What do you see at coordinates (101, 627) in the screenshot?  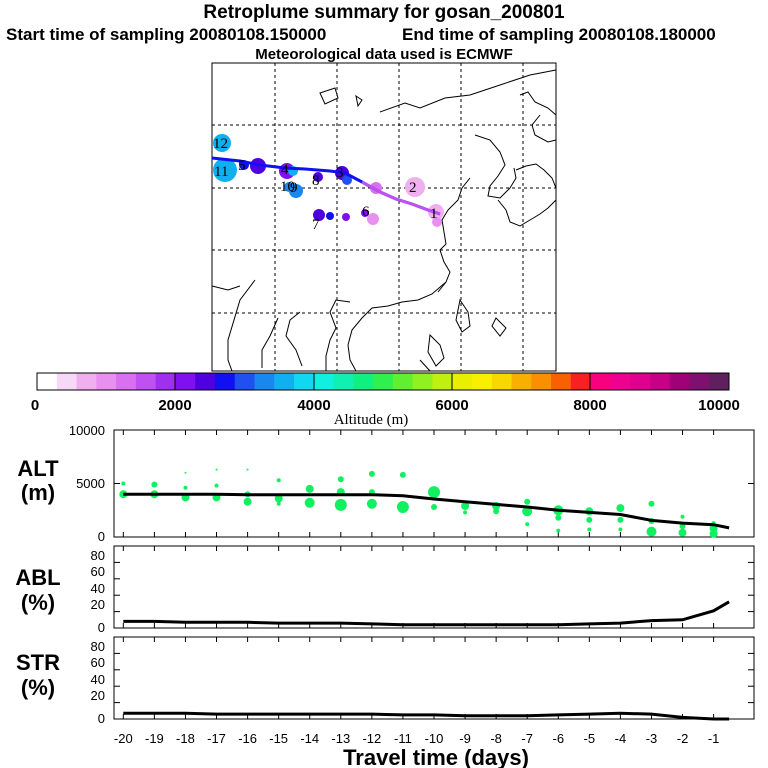 I see `abl-ytick: 0` at bounding box center [101, 627].